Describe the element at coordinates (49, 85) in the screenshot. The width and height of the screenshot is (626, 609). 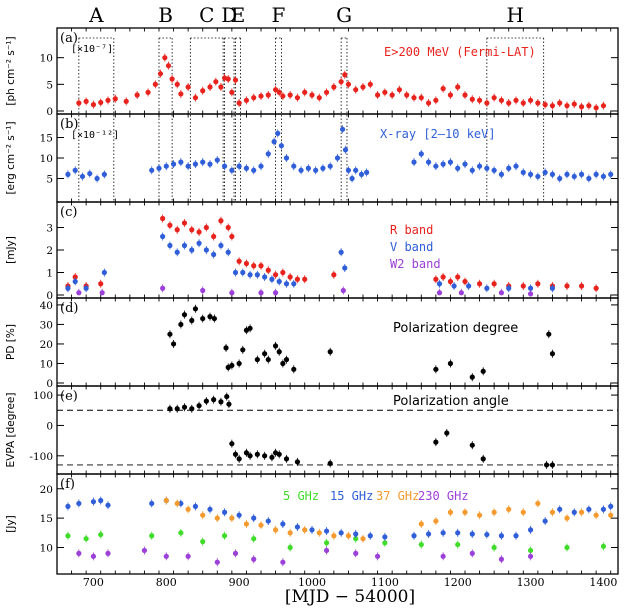
I see `y-tick-label: 5` at that location.